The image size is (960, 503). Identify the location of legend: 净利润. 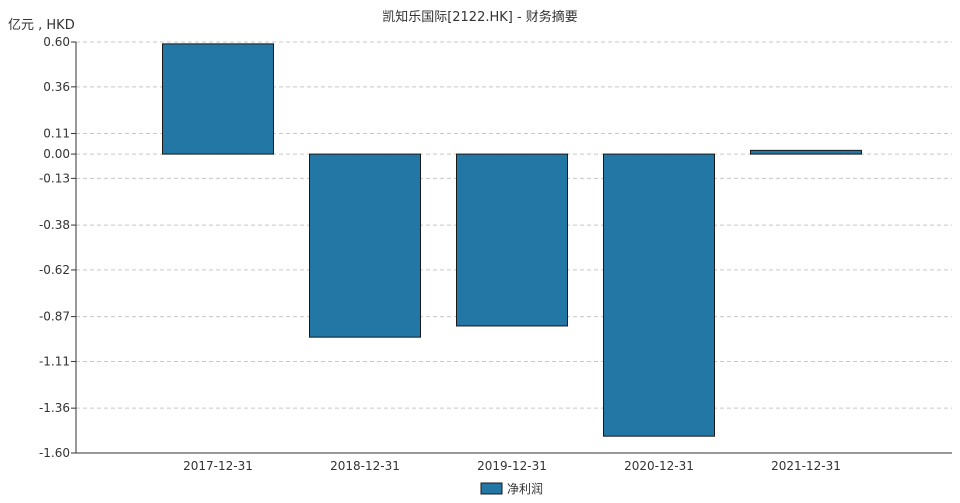
(511, 489).